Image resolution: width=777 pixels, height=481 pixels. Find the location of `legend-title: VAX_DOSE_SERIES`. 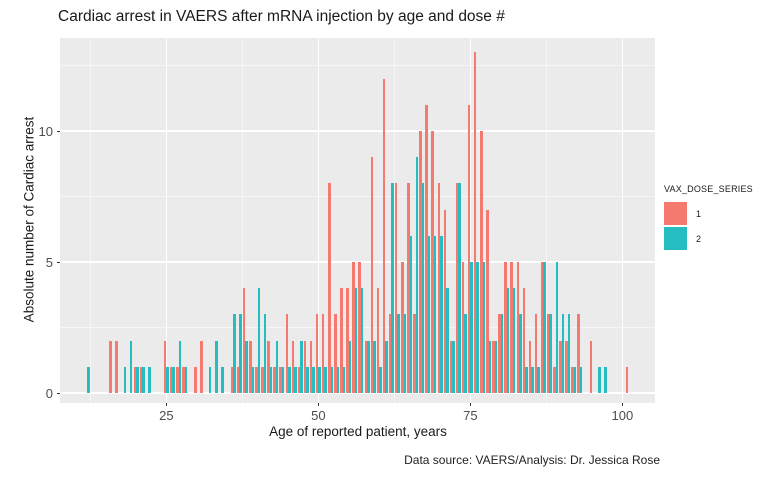

legend-title: VAX_DOSE_SERIES is located at coordinates (708, 189).